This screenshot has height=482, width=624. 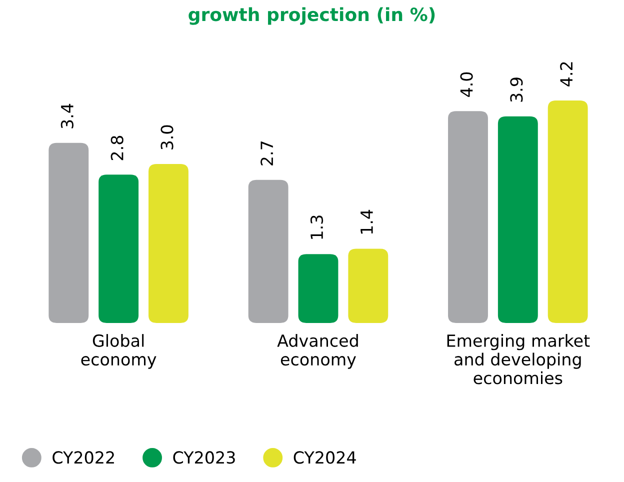 I want to click on chart-title: growth projection (in %), so click(x=311, y=16).